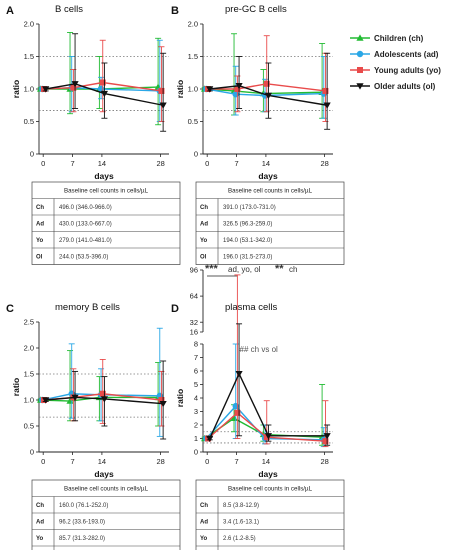  Describe the element at coordinates (263, 76) in the screenshot. I see `series-ch` at that location.